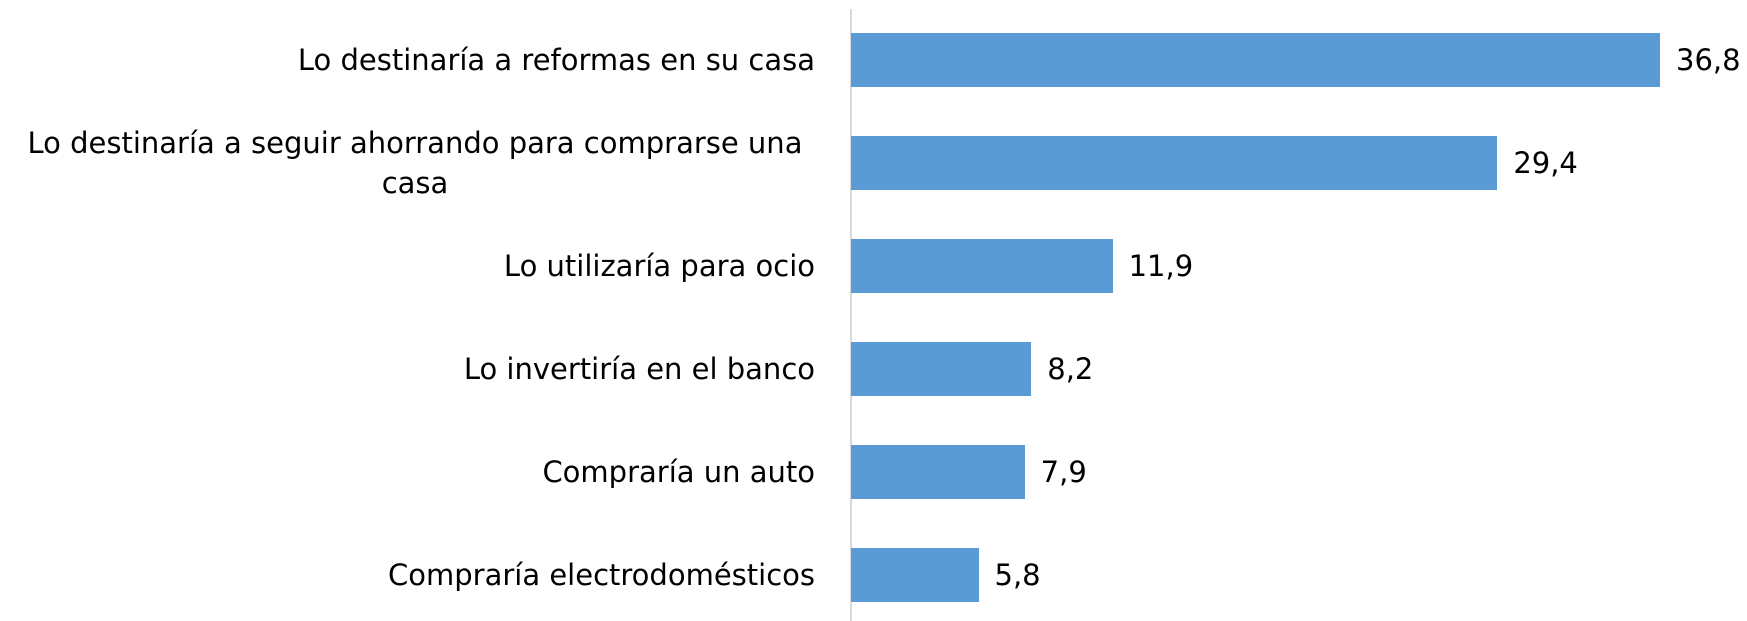  What do you see at coordinates (1161, 265) in the screenshot?
I see `data-label: 11,9` at bounding box center [1161, 265].